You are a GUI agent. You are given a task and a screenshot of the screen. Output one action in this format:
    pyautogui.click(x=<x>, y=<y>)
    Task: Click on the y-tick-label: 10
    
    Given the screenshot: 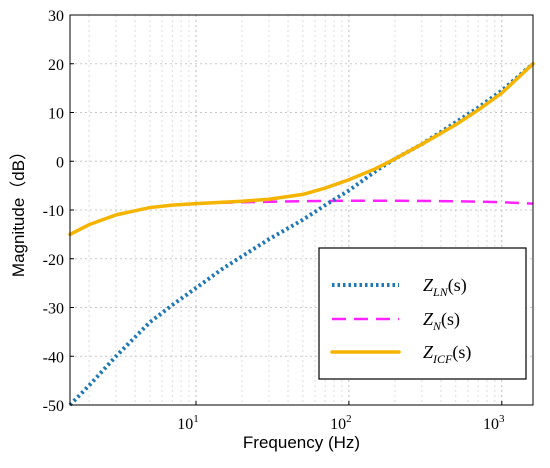 What is the action you would take?
    pyautogui.click(x=56, y=114)
    